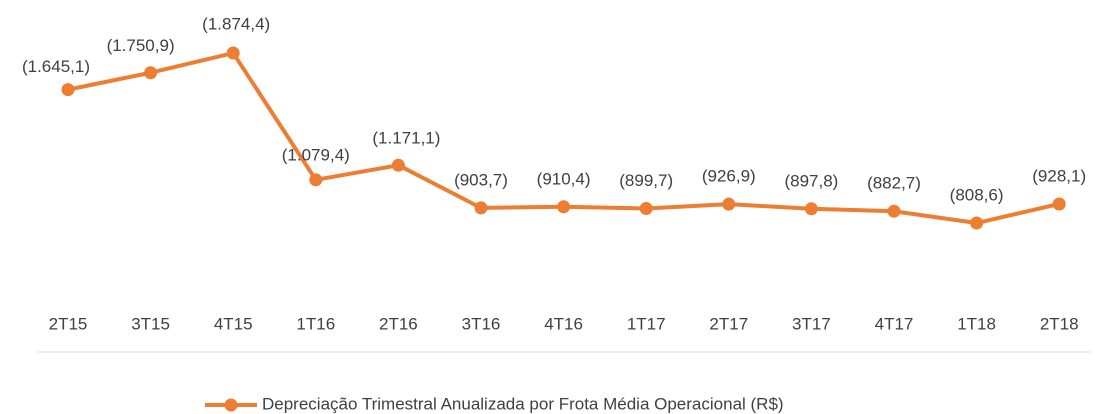 The height and width of the screenshot is (414, 1099). What do you see at coordinates (150, 323) in the screenshot?
I see `x-tick-label: 3T15` at bounding box center [150, 323].